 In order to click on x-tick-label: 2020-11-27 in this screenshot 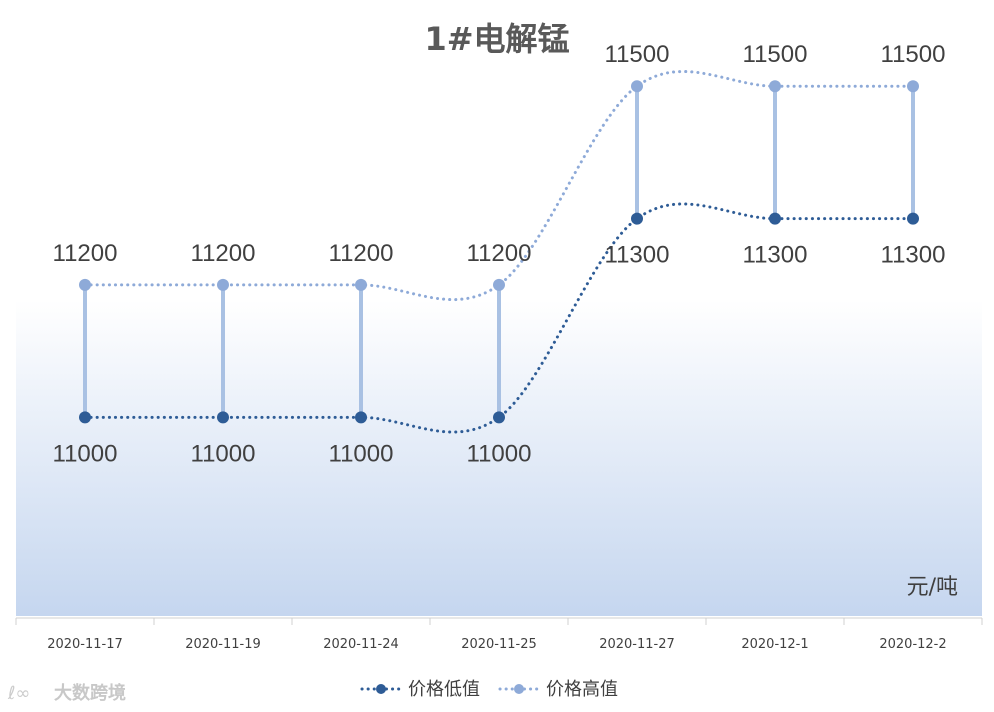, I will do `click(637, 644)`.